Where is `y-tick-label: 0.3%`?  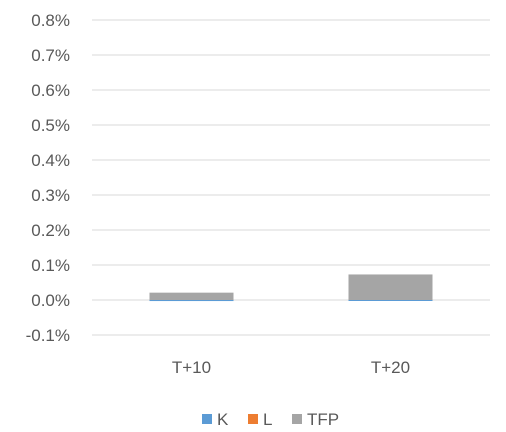 y-tick-label: 0.3% is located at coordinates (50, 195).